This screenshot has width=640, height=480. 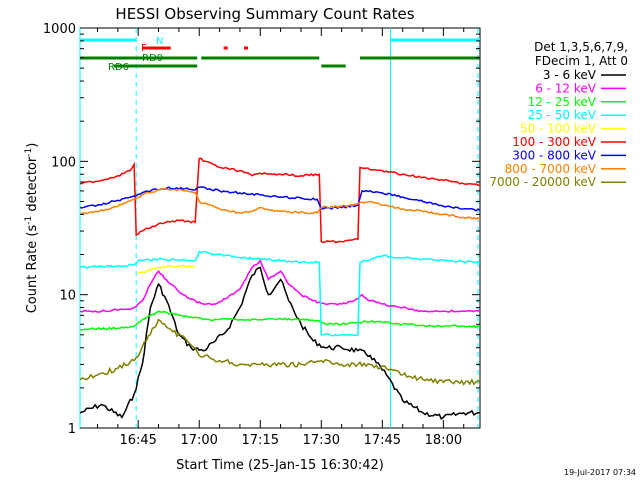 What do you see at coordinates (72, 429) in the screenshot?
I see `y-tick-label-1: 1` at bounding box center [72, 429].